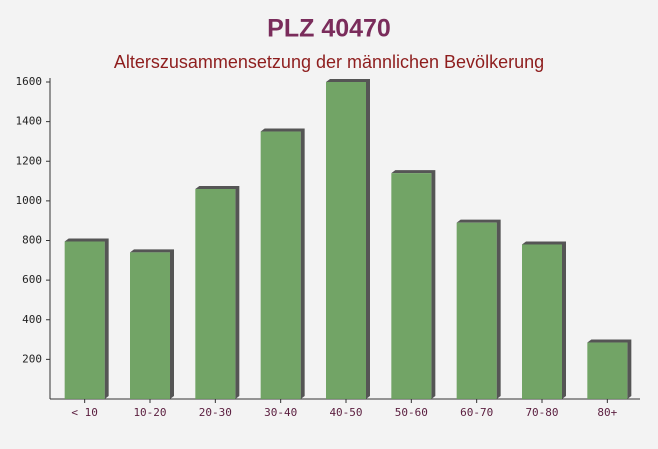 The height and width of the screenshot is (449, 658). What do you see at coordinates (32, 358) in the screenshot?
I see `y-tick-label: 200` at bounding box center [32, 358].